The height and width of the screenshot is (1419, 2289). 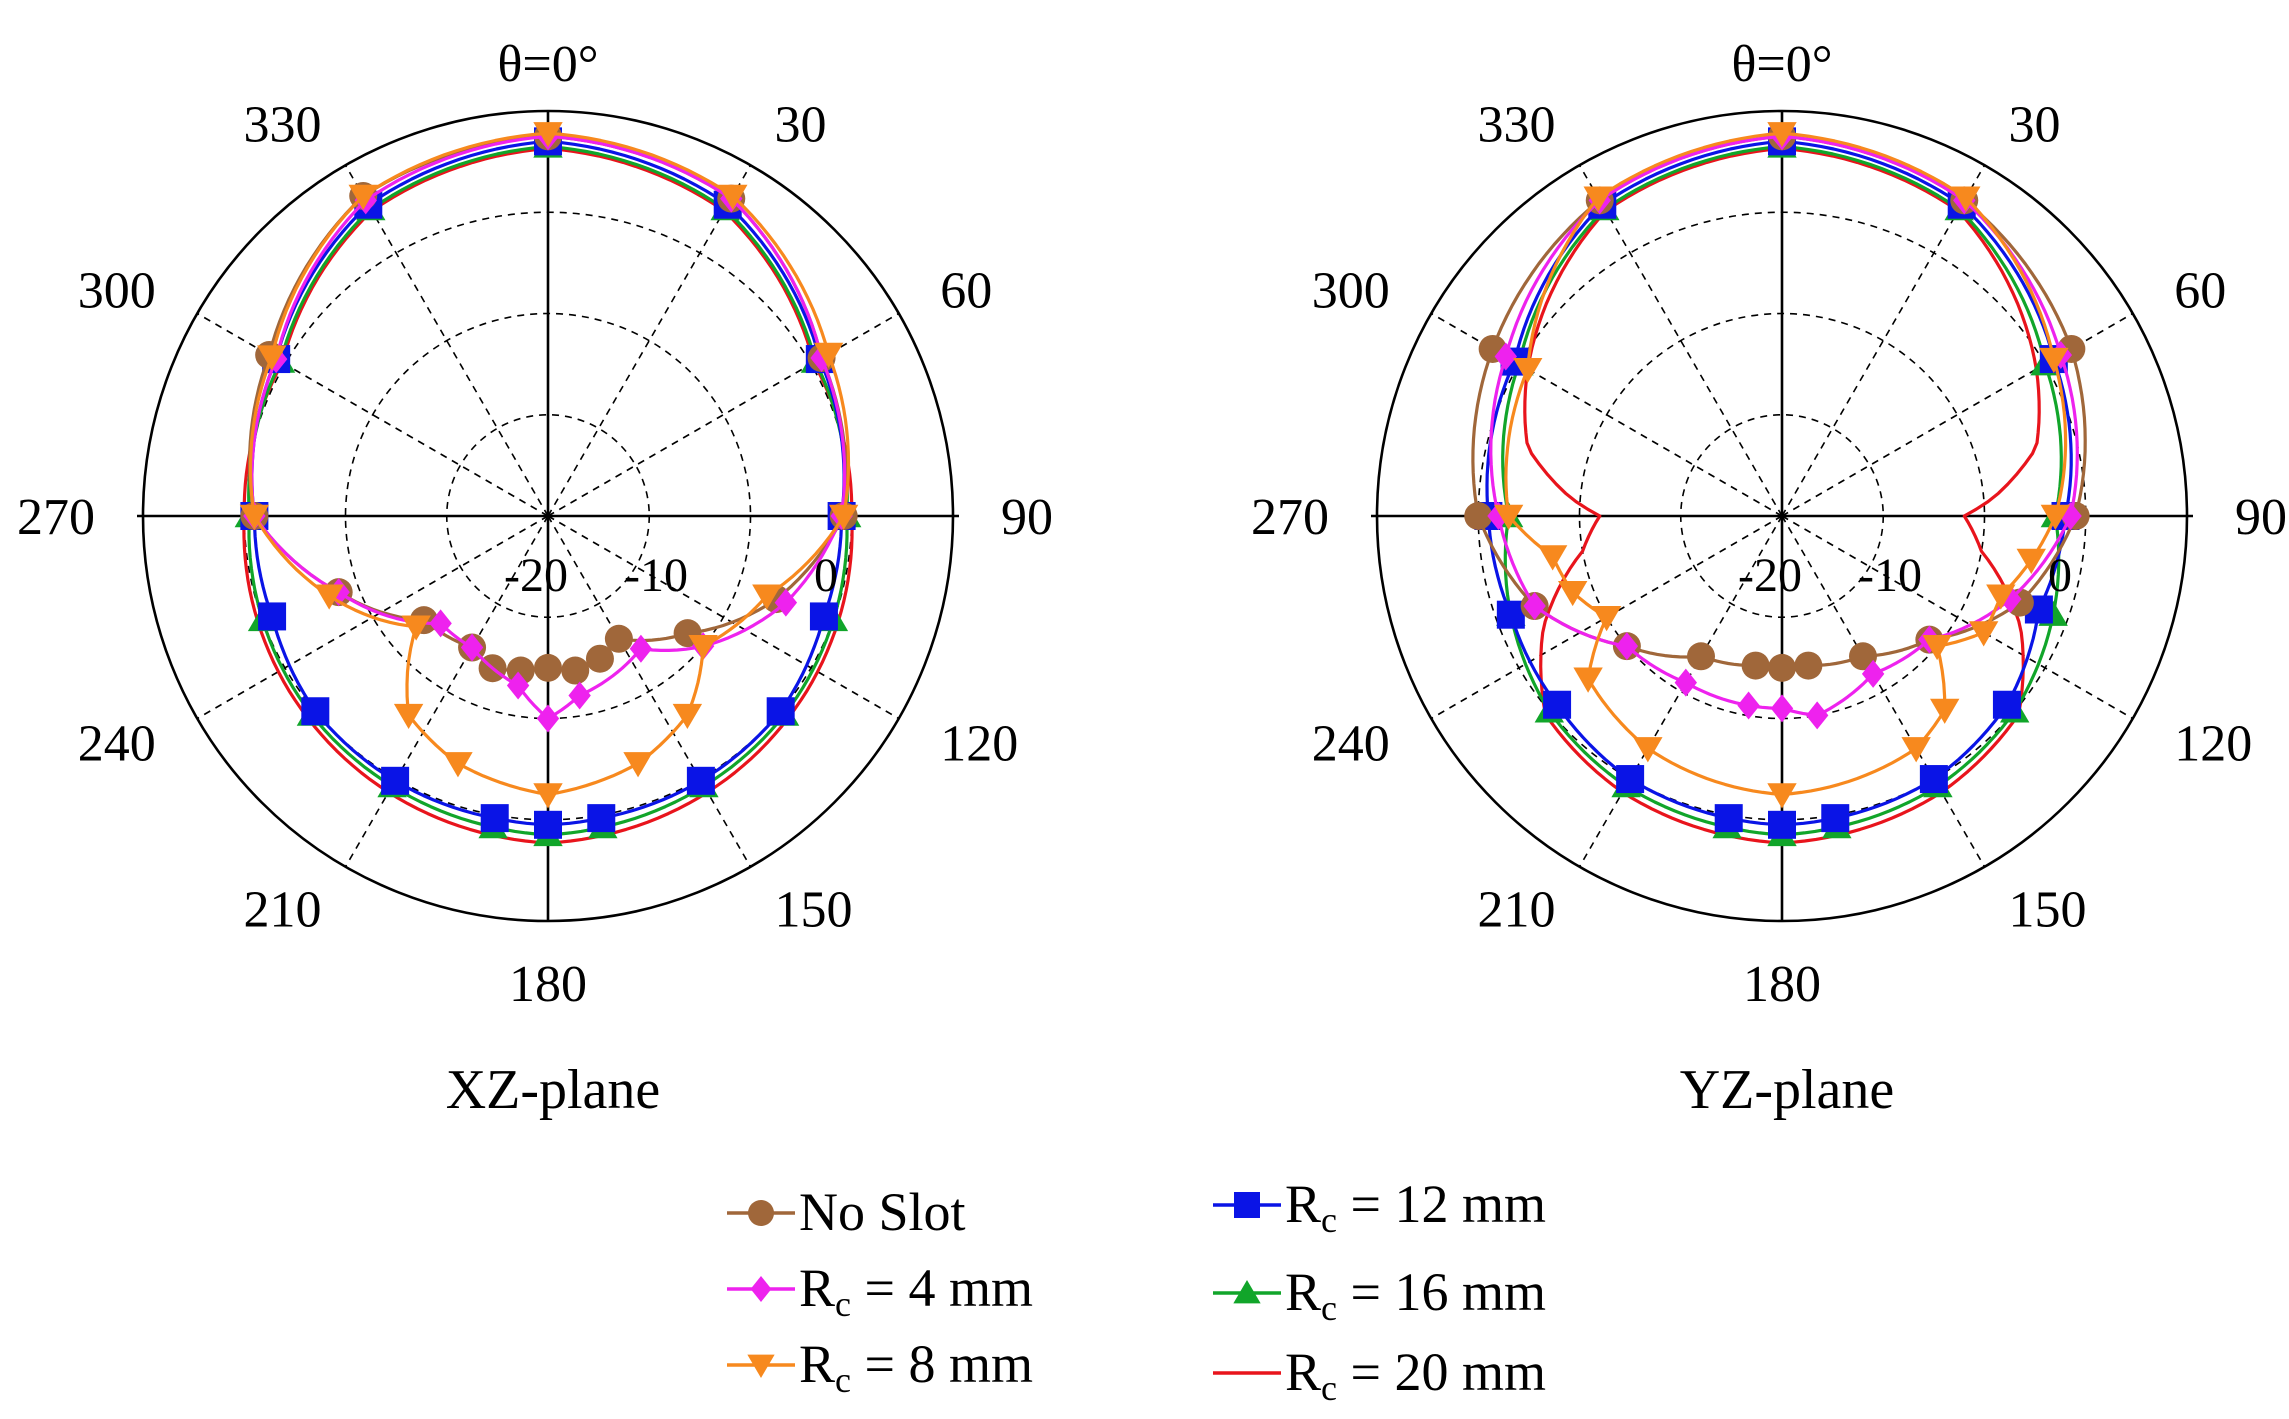 What do you see at coordinates (1351, 744) in the screenshot?
I see `yz-angle-label-240: 240` at bounding box center [1351, 744].